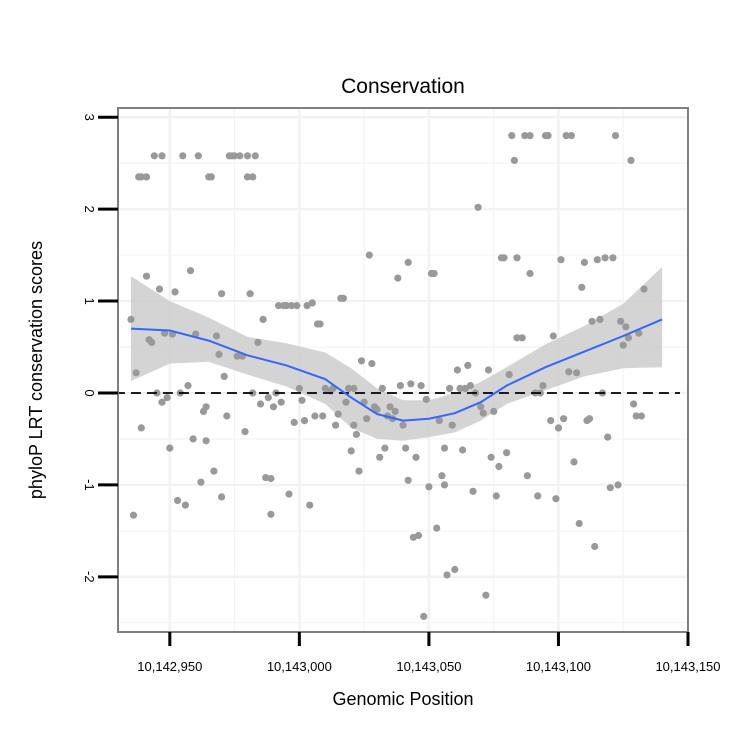 The height and width of the screenshot is (750, 750). Describe the element at coordinates (402, 699) in the screenshot. I see `x-axis-title: Genomic Position` at that location.